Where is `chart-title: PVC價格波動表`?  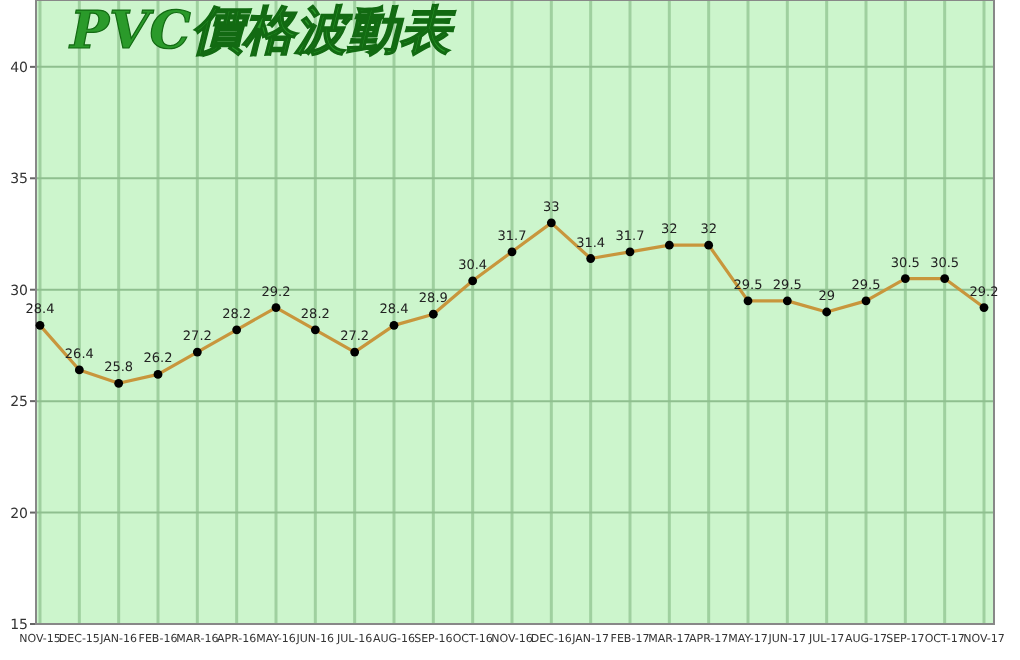
chart-title: PVC價格波動表 is located at coordinates (262, 32).